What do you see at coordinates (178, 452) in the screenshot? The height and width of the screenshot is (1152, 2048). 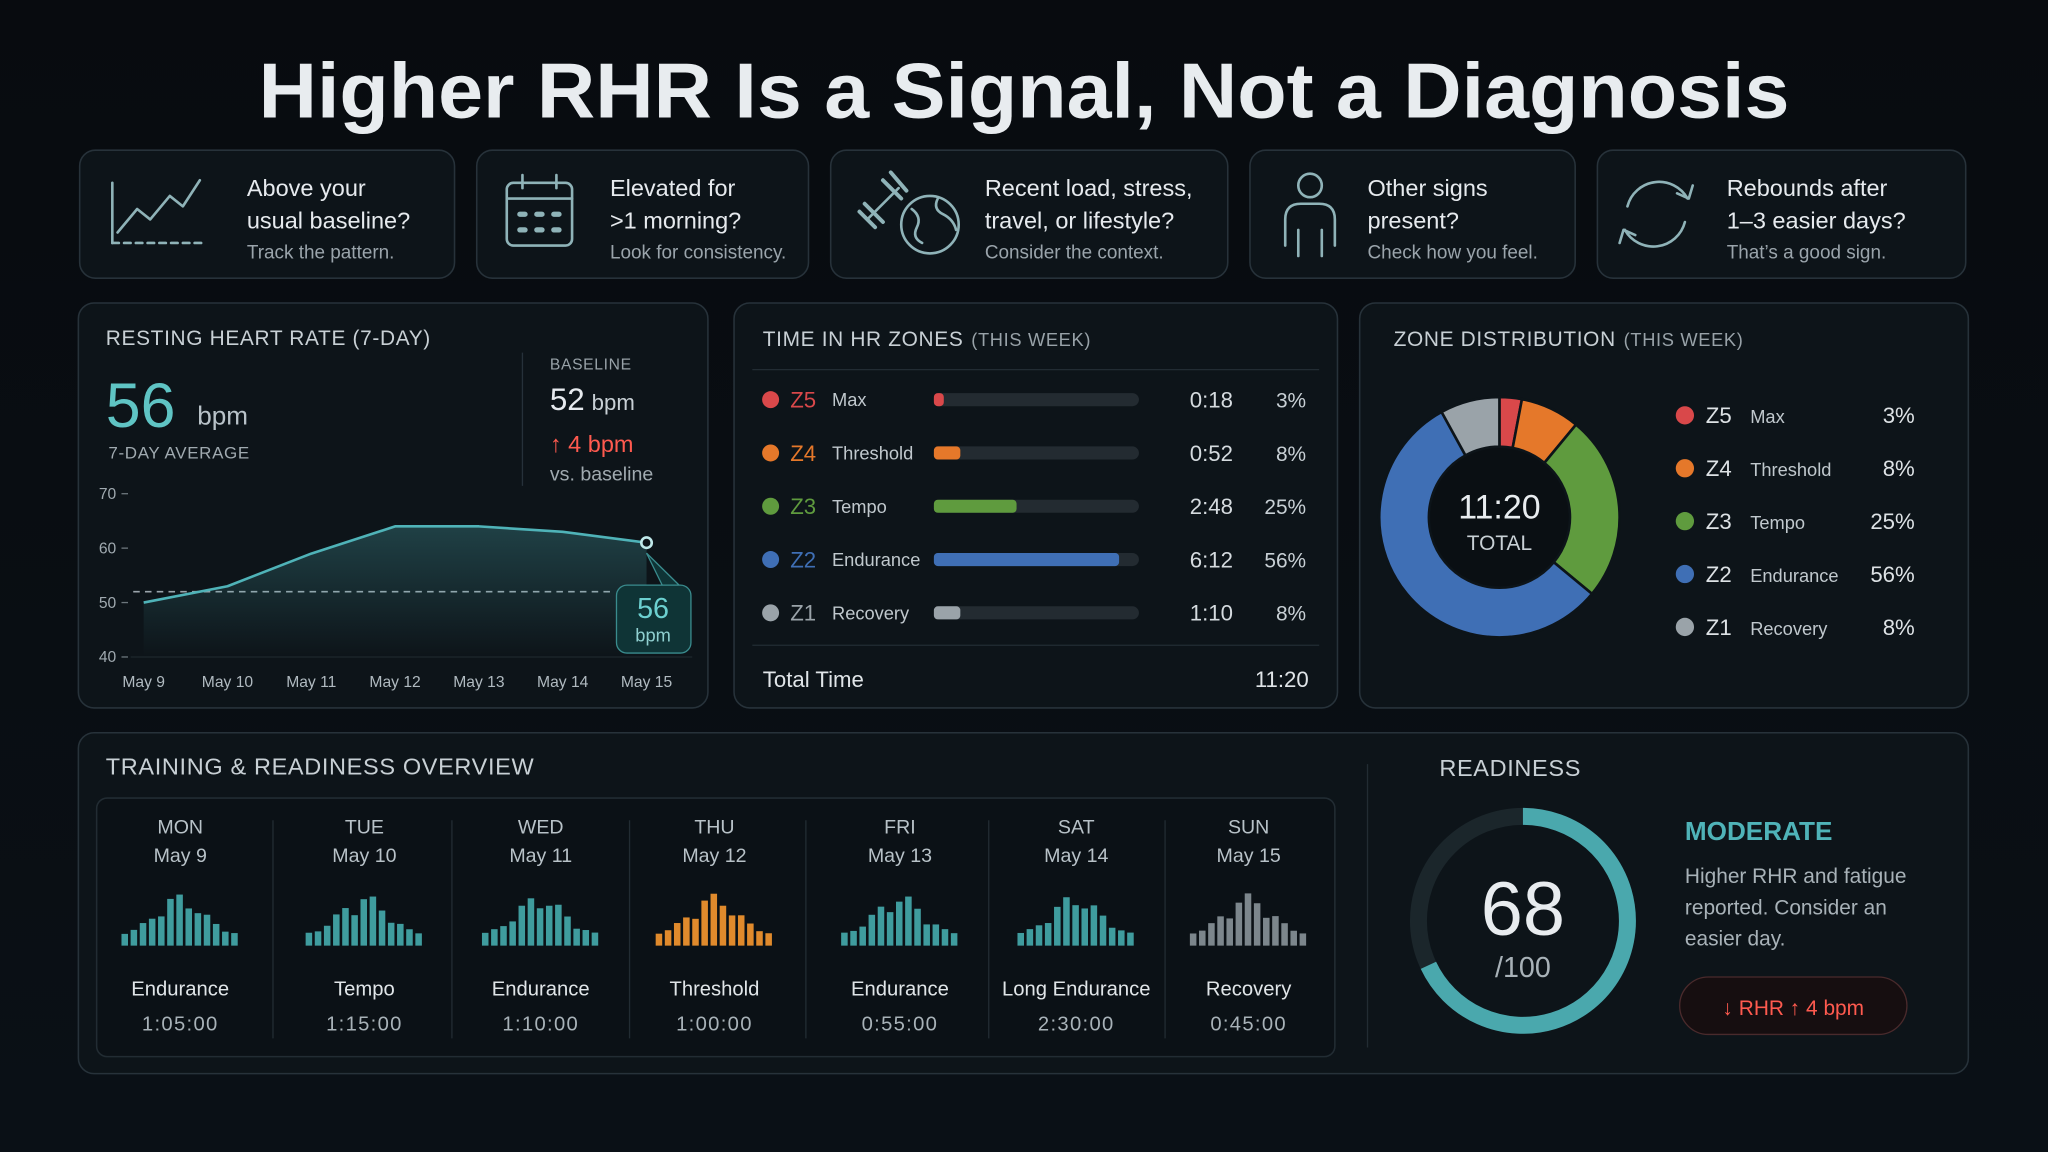 I see `rhr-average-label: 7-DAY AVERAGE` at bounding box center [178, 452].